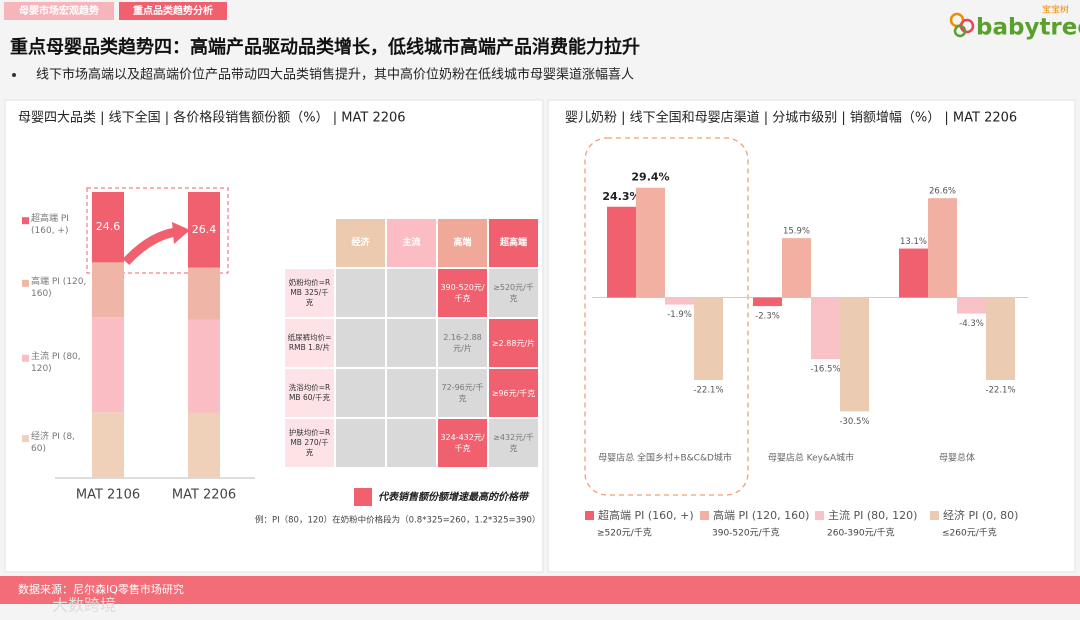 This screenshot has height=620, width=1080. I want to click on row-label: 奶粉均价=RMB 325/千克, so click(309, 293).